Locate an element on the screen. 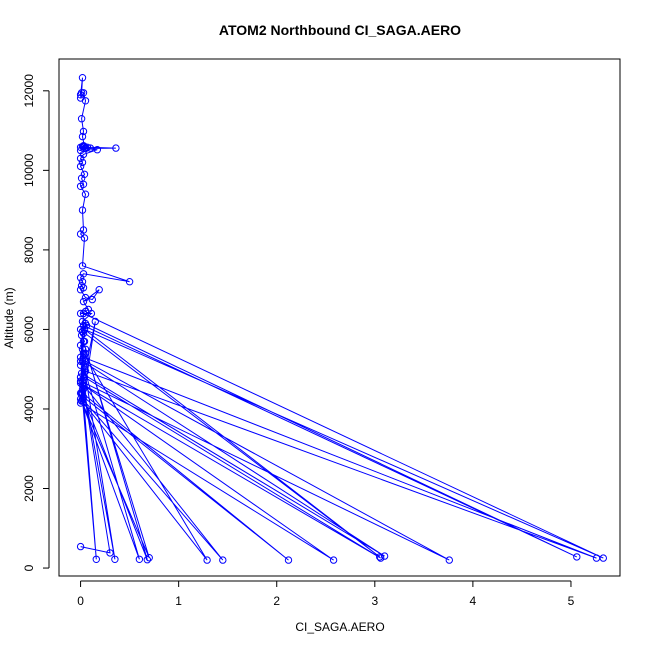 This screenshot has width=650, height=650. y-tick-label: 6000 is located at coordinates (29, 329).